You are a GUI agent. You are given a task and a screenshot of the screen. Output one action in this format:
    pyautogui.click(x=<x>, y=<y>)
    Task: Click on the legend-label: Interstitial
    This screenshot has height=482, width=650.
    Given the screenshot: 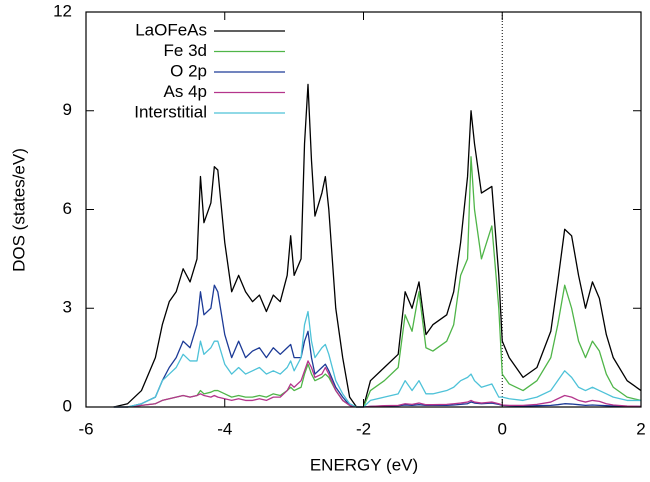 What is the action you would take?
    pyautogui.click(x=170, y=111)
    